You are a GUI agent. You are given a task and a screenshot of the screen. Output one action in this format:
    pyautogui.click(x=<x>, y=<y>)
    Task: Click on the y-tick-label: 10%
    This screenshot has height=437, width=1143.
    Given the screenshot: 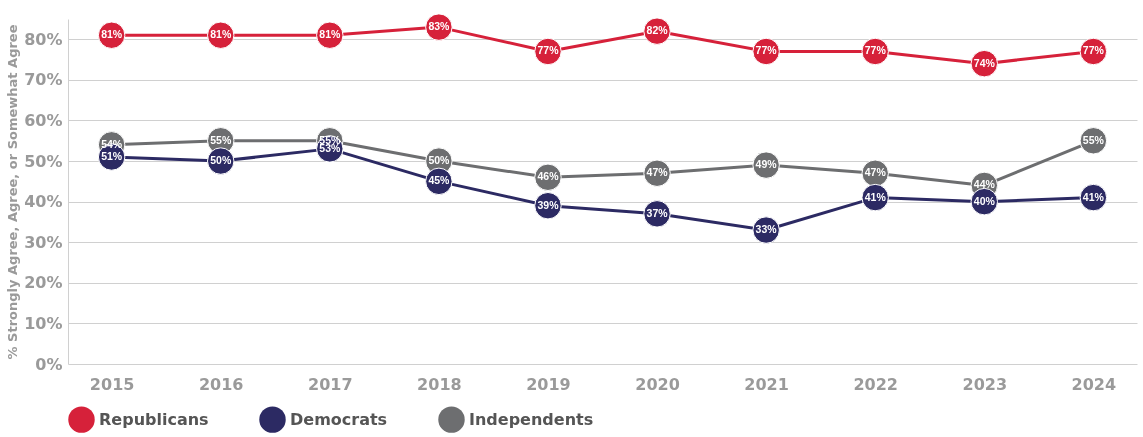 What is the action you would take?
    pyautogui.click(x=43, y=323)
    